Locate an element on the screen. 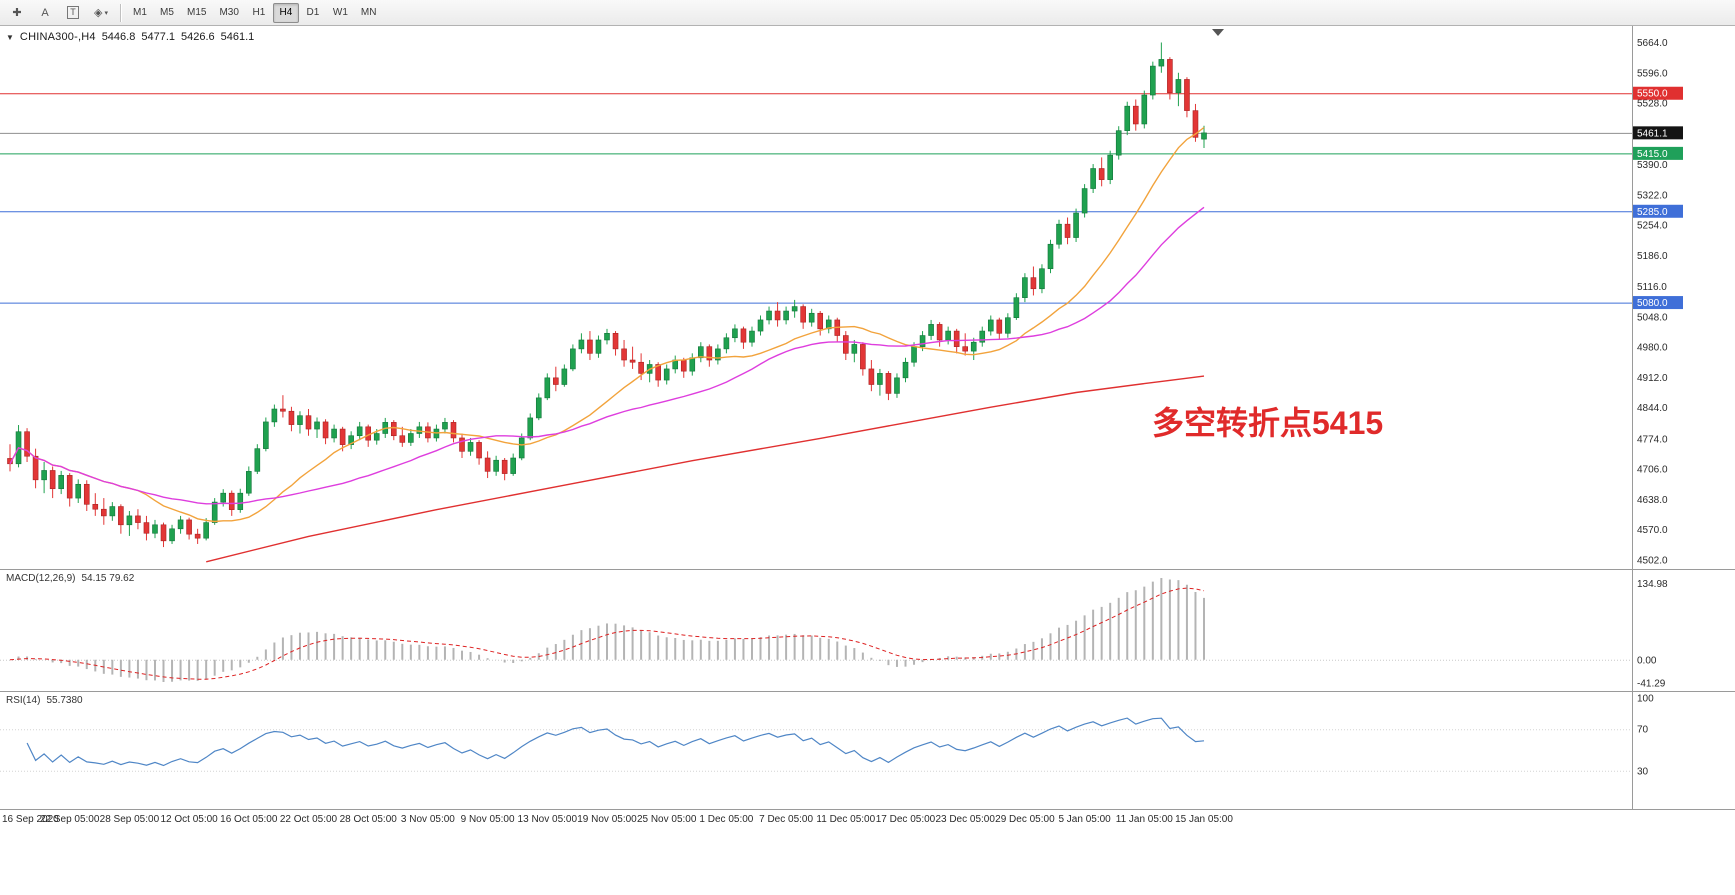 The width and height of the screenshot is (1735, 895). price-level-badge-text: 5550.0 is located at coordinates (1652, 94).